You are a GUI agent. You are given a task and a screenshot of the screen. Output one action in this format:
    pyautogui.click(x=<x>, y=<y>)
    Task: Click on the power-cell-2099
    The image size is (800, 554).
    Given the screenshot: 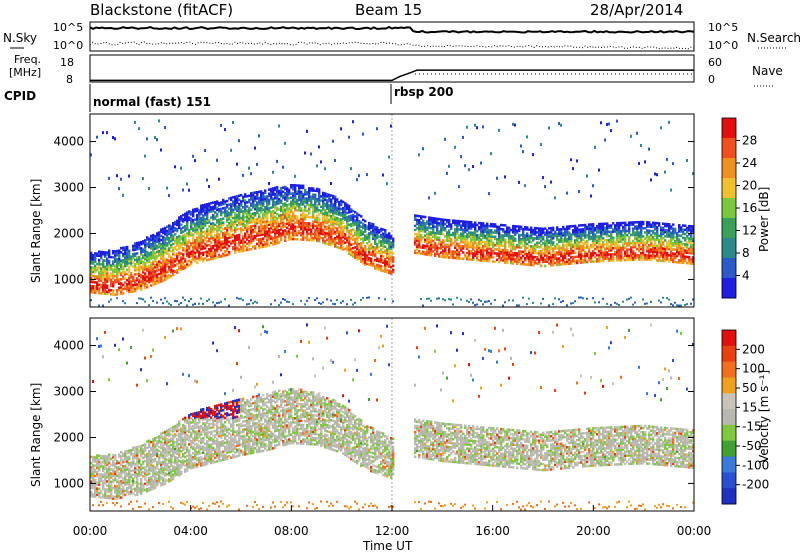 What is the action you would take?
    pyautogui.click(x=295, y=208)
    